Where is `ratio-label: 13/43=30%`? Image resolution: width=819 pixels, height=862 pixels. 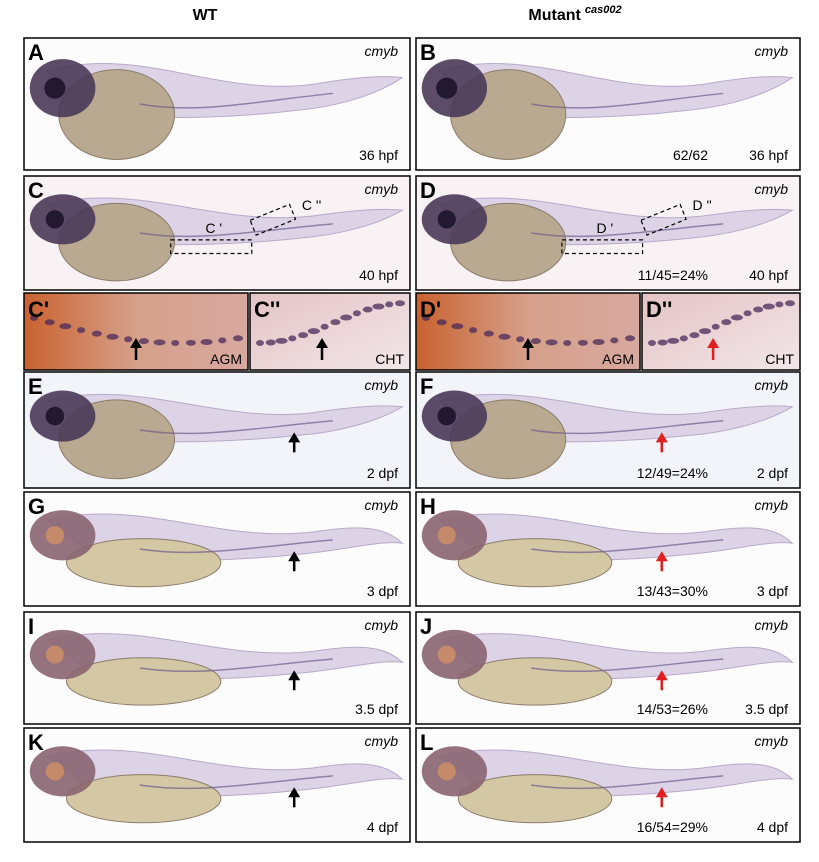 ratio-label: 13/43=30% is located at coordinates (672, 591).